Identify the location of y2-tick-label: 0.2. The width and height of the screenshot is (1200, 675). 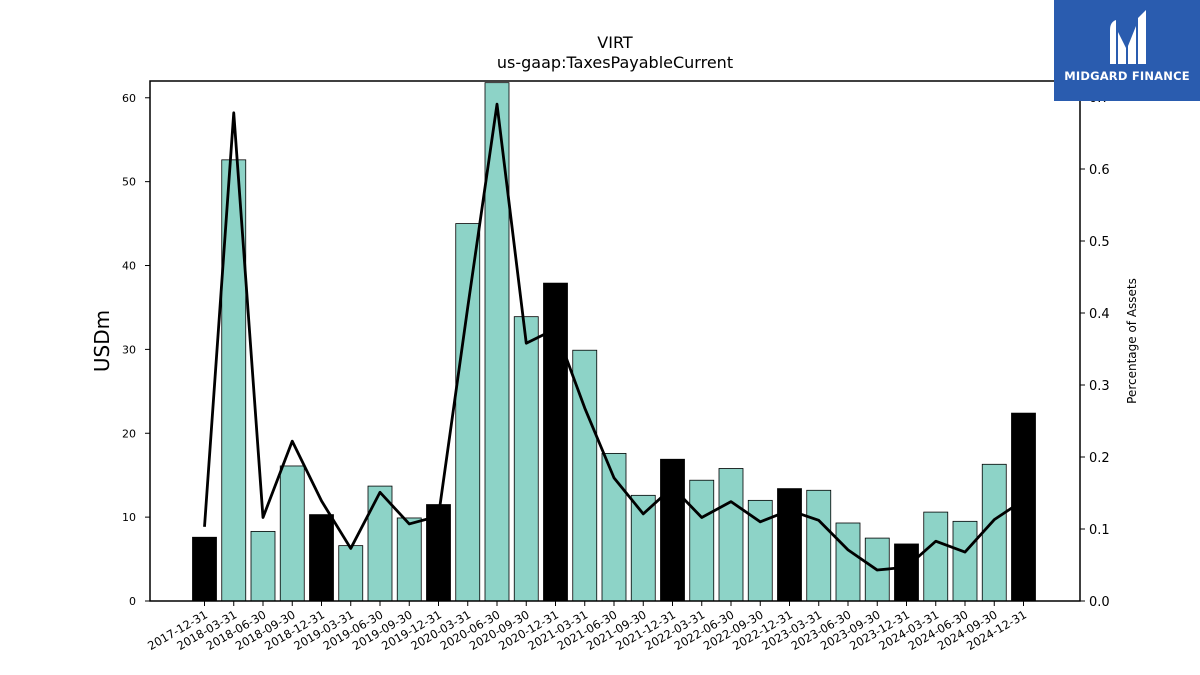
(1099, 458).